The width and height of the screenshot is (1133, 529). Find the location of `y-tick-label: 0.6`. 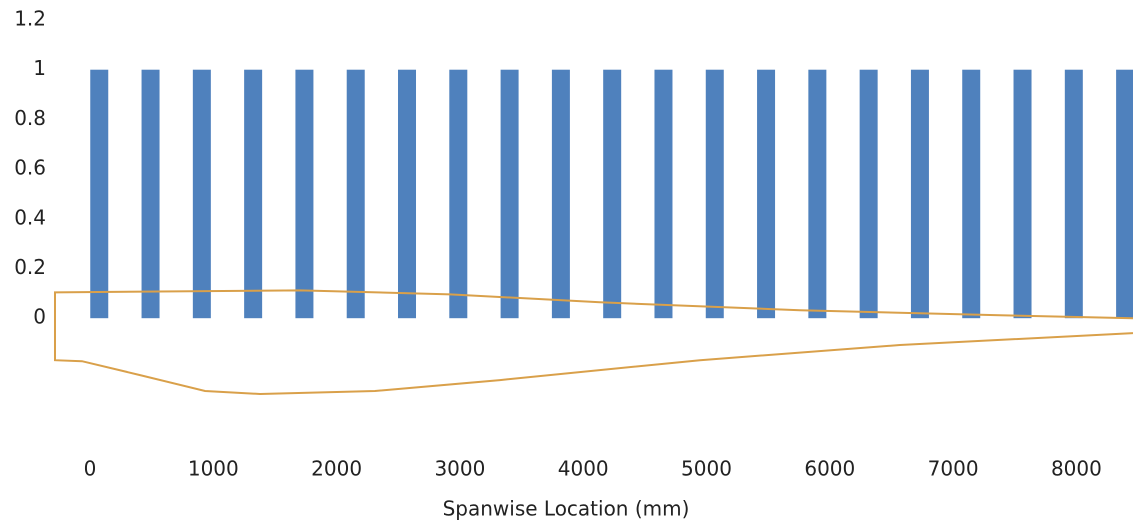

y-tick-label: 0.6 is located at coordinates (30, 168).